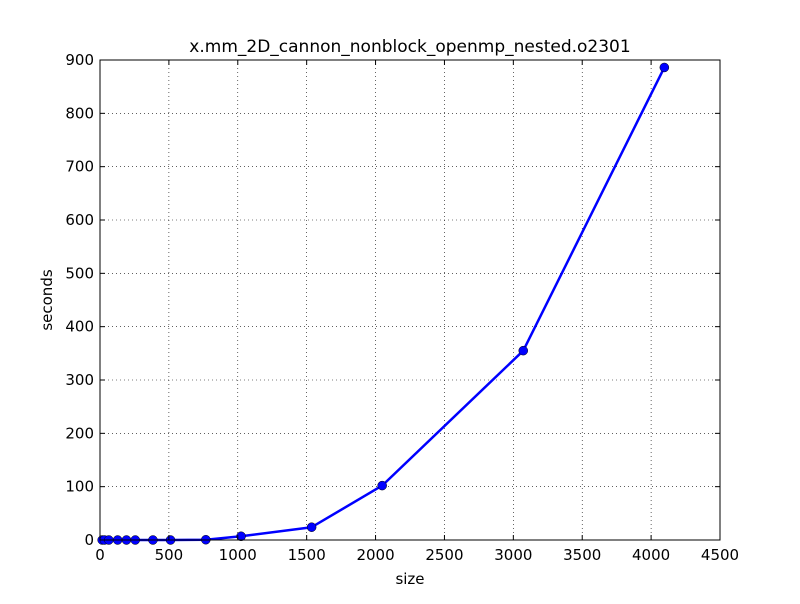  Describe the element at coordinates (582, 555) in the screenshot. I see `x-tick-label: 3500` at that location.